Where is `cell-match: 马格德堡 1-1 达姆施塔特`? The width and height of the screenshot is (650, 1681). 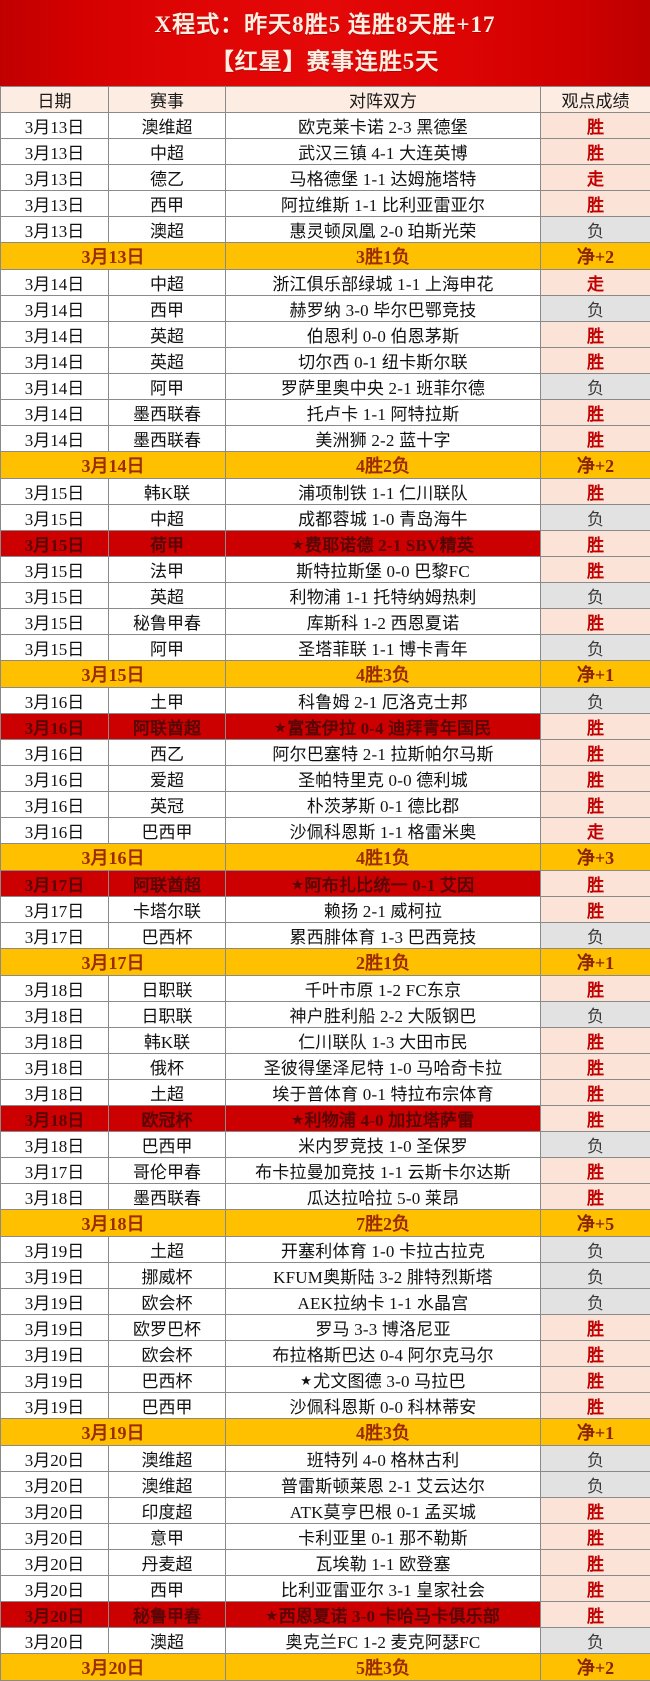 cell-match: 马格德堡 1-1 达姆施塔特 is located at coordinates (383, 178).